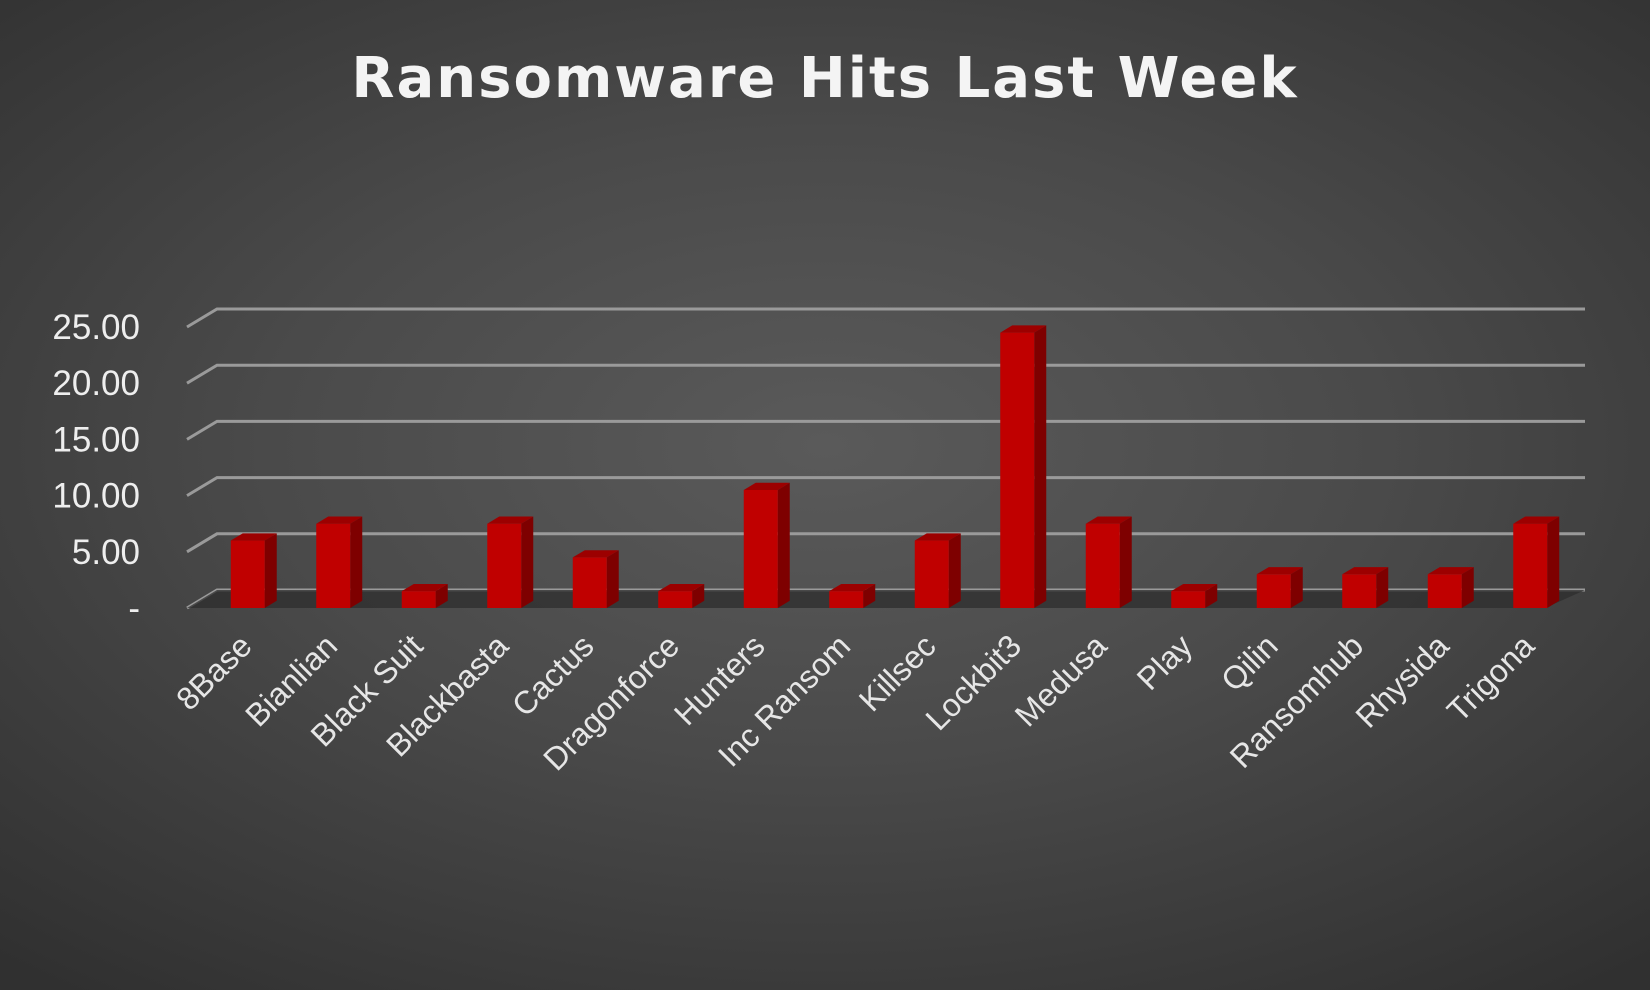 The height and width of the screenshot is (990, 1650). What do you see at coordinates (1061, 680) in the screenshot?
I see `x-tick-label: Medusa` at bounding box center [1061, 680].